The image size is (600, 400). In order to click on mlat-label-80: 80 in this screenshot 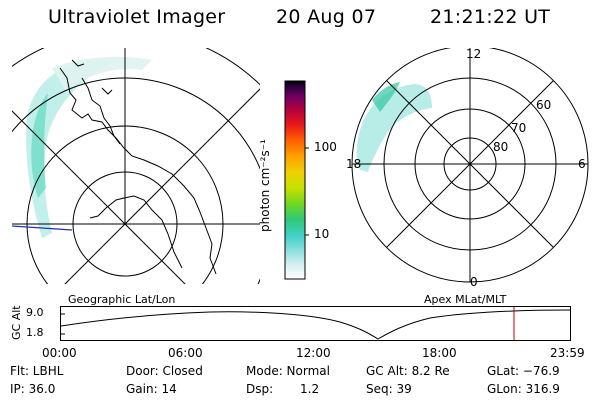, I will do `click(501, 147)`.